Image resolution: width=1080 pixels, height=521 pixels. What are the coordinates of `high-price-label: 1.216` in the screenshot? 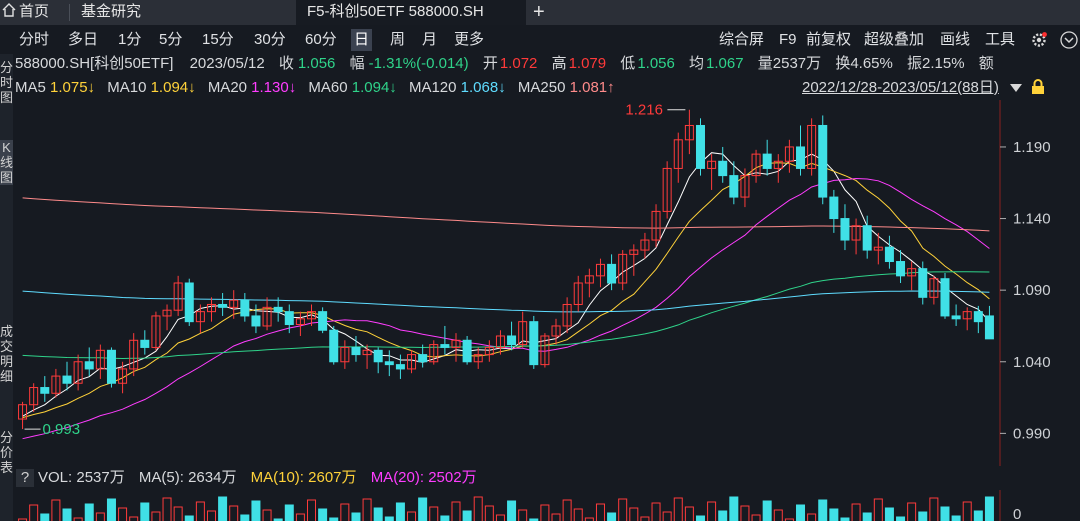 It's located at (644, 110).